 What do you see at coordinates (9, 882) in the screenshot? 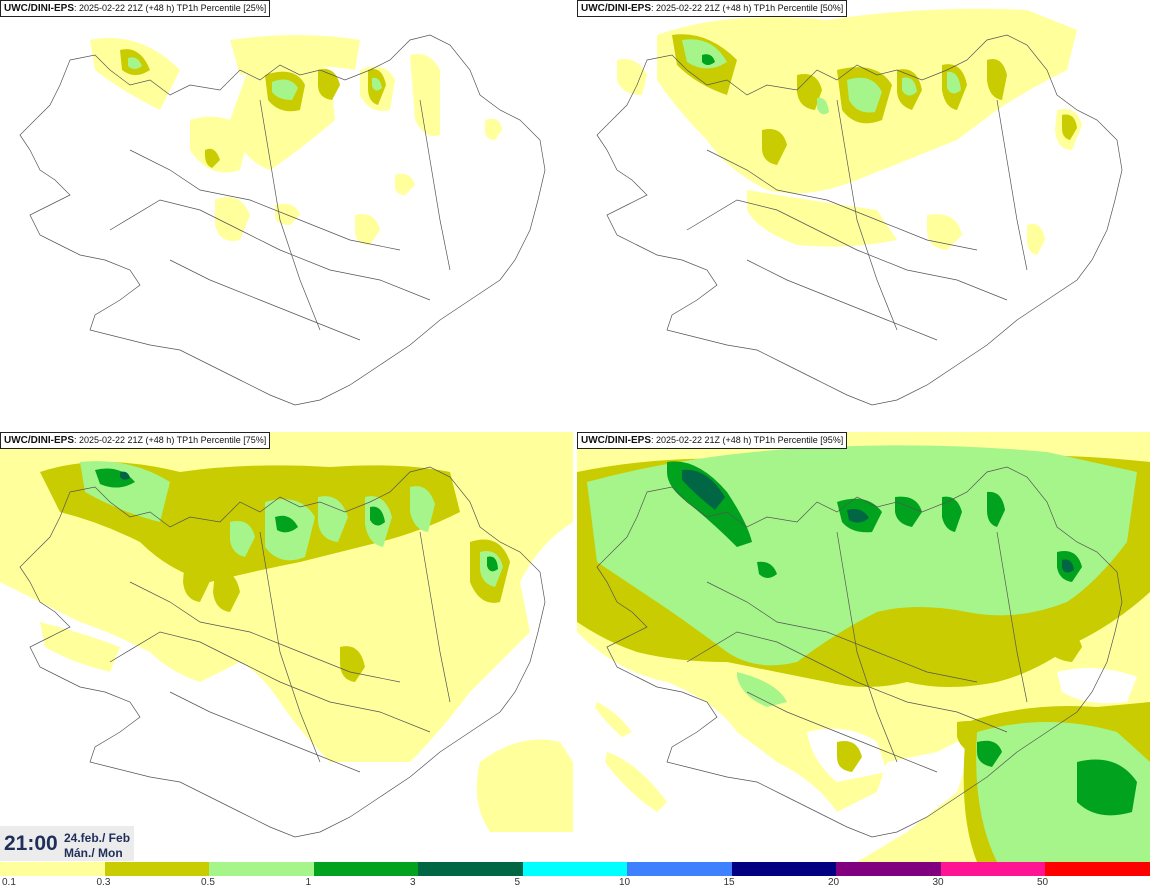
I see `legend-label: 0.1` at bounding box center [9, 882].